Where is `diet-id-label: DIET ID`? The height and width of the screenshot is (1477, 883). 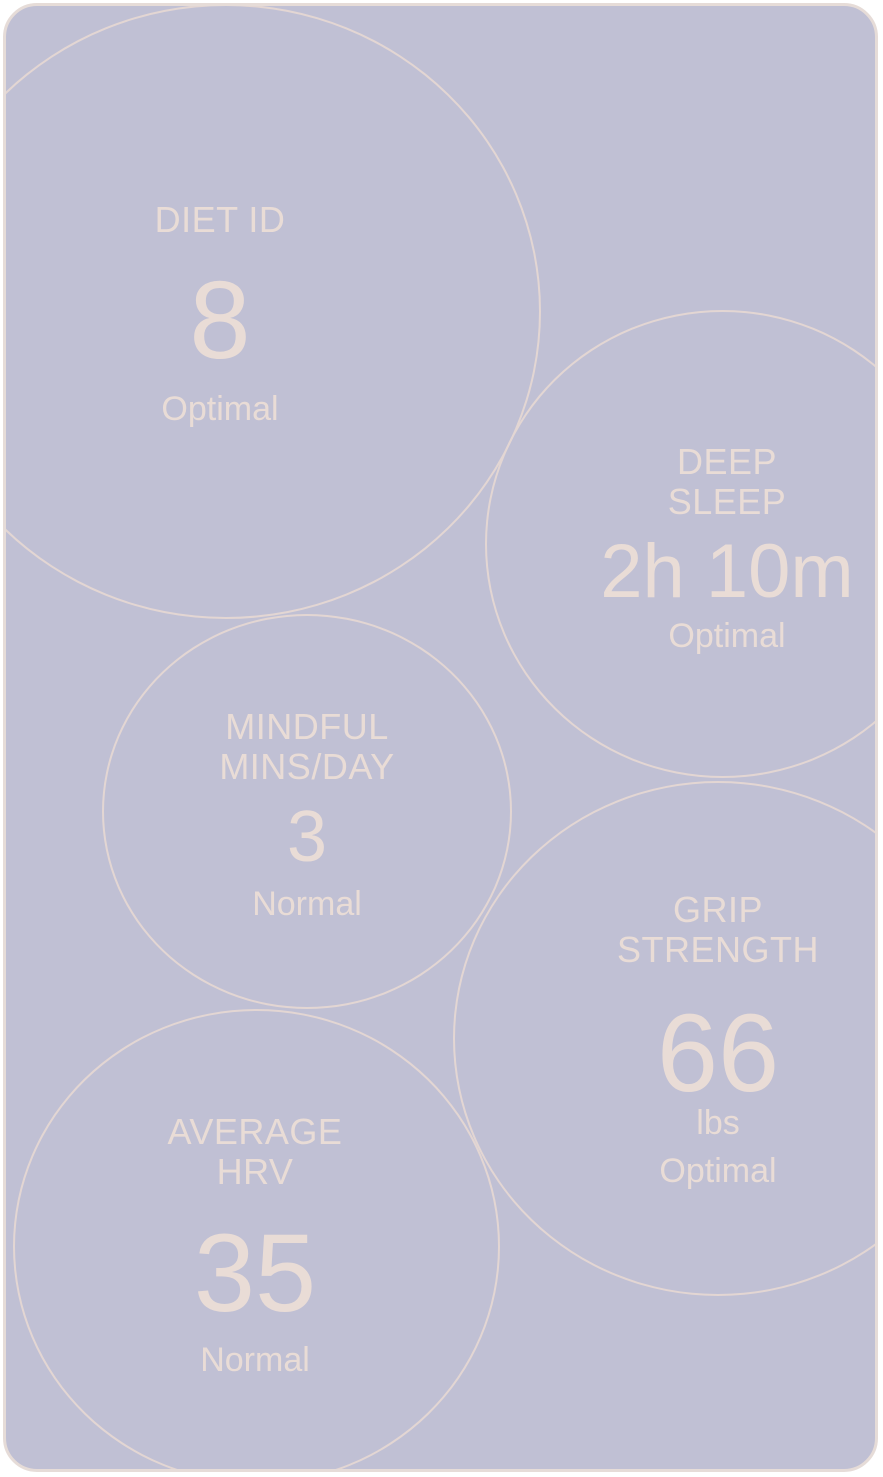
diet-id-label: DIET ID is located at coordinates (220, 219).